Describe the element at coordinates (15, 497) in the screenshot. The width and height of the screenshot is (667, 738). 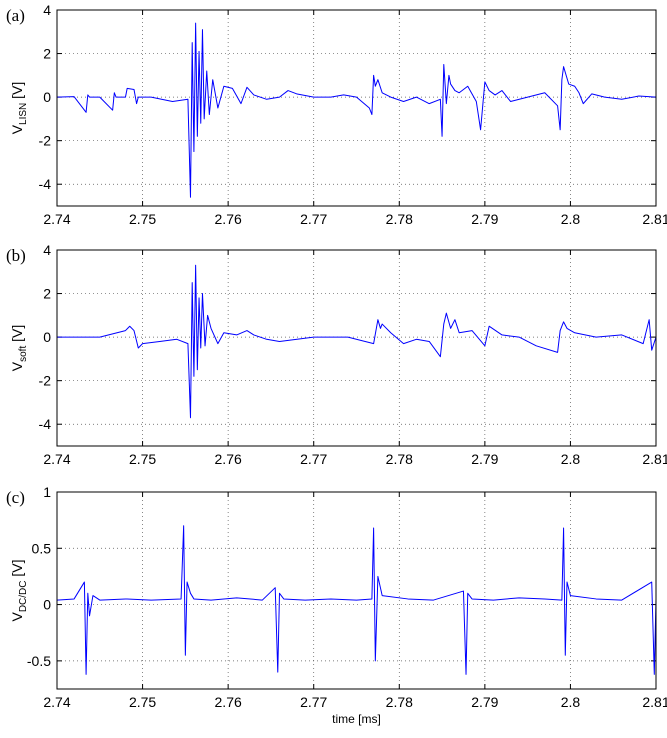
I see `panel-label: (c)` at that location.